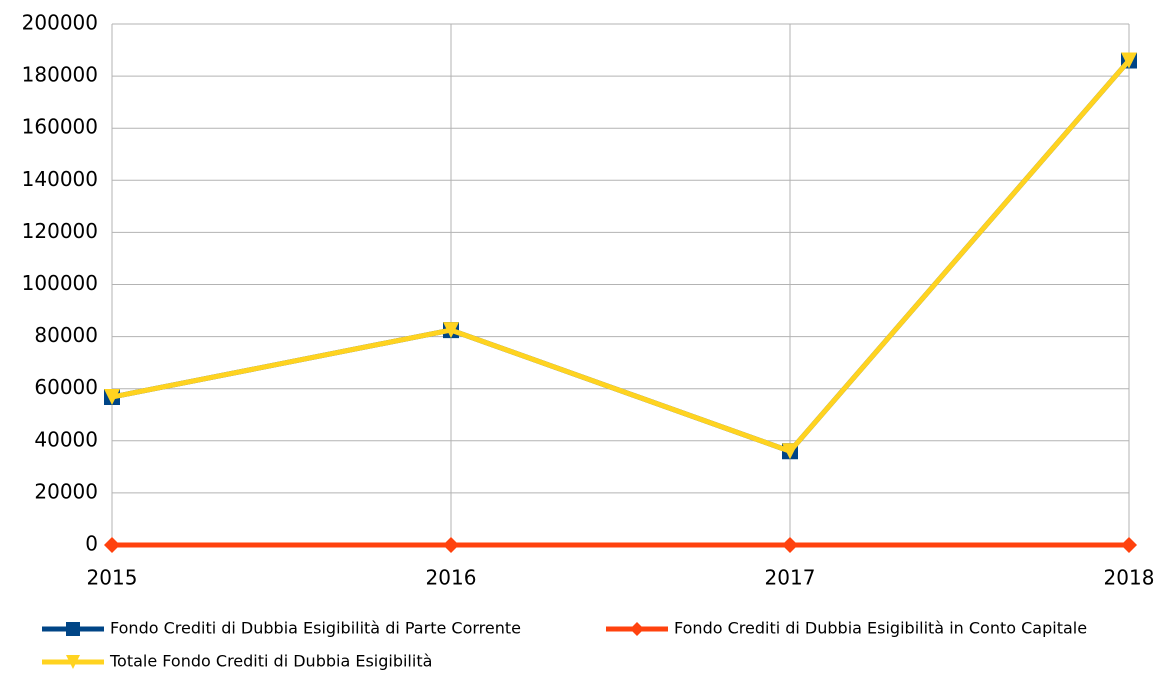 The image size is (1157, 673). What do you see at coordinates (91, 544) in the screenshot?
I see `y-tick-label: 0` at bounding box center [91, 544].